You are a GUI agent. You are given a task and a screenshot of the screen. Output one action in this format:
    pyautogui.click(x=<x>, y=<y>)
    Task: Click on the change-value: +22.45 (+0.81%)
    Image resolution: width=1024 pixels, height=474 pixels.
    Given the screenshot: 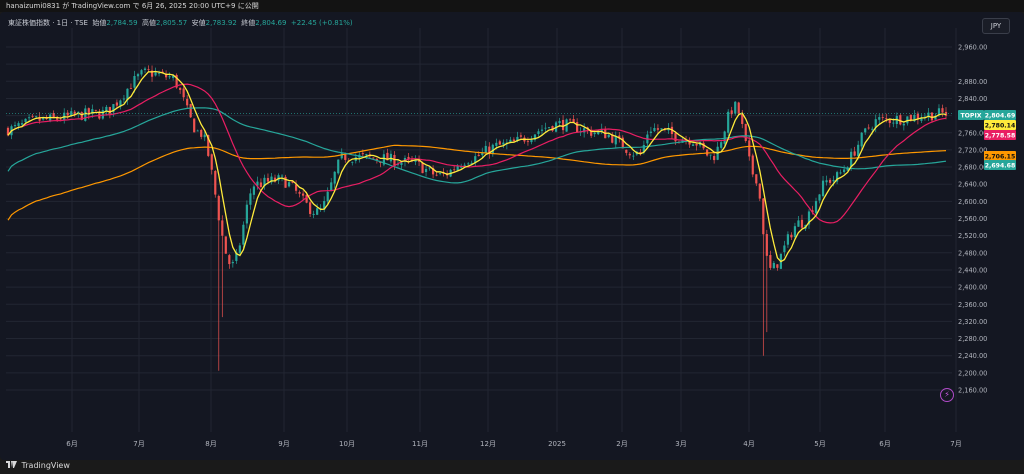 What is the action you would take?
    pyautogui.click(x=321, y=23)
    